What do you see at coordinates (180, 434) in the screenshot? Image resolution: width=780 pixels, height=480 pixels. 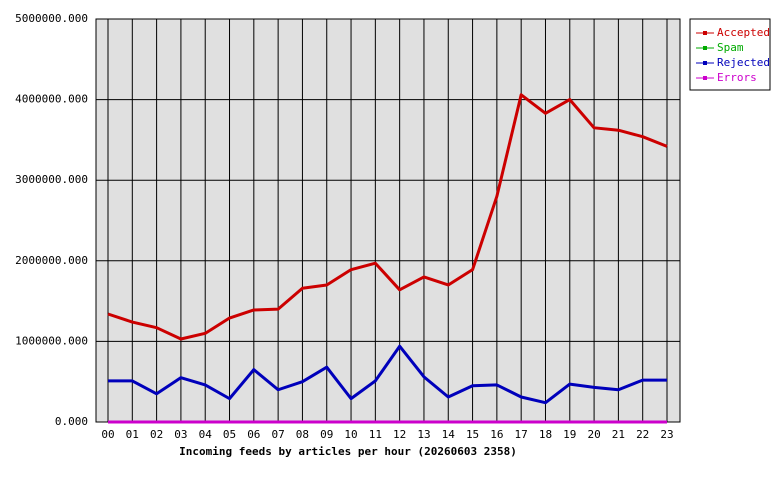 I see `x-tick-label: 03` at bounding box center [180, 434].